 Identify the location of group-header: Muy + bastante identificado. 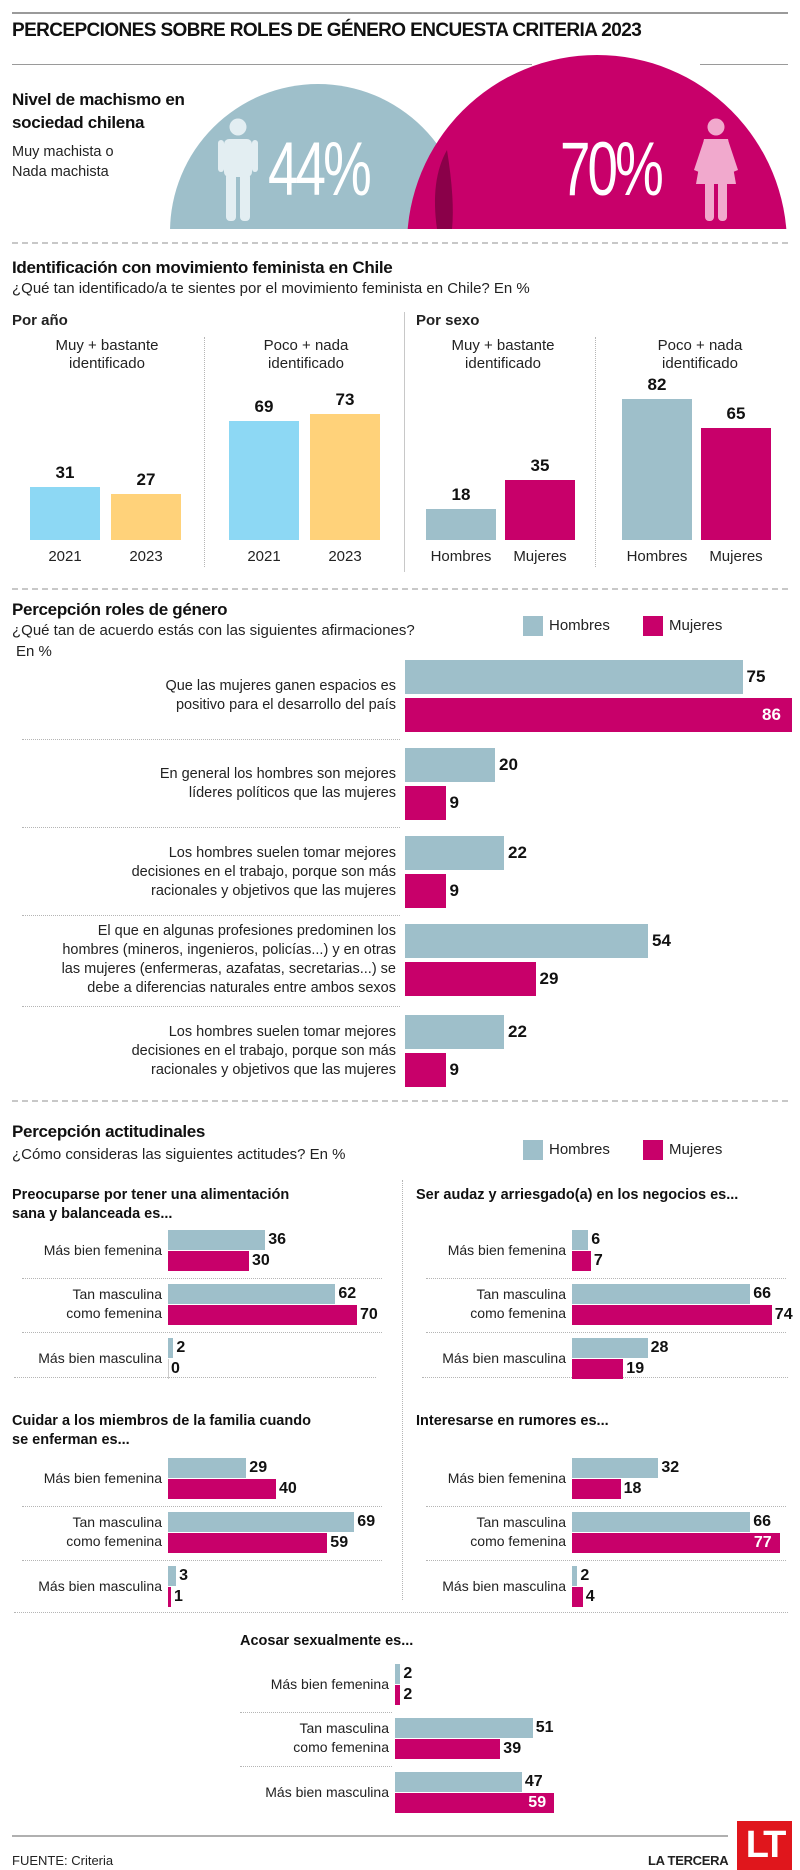
(107, 355).